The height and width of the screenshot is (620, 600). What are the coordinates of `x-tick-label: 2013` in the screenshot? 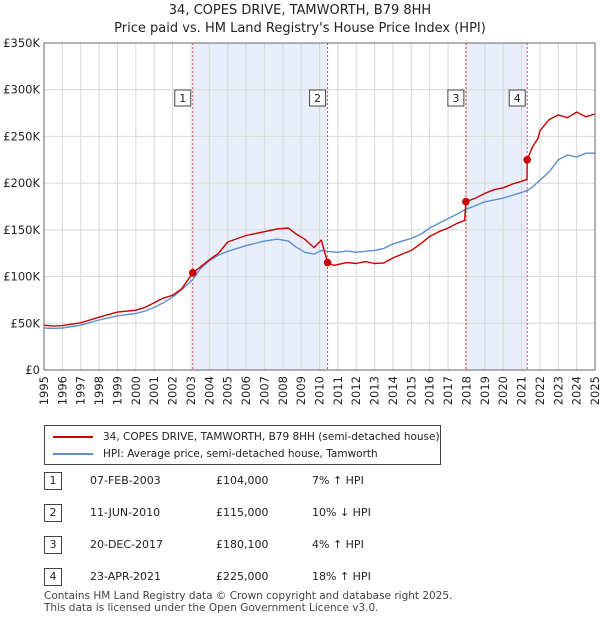 It's located at (375, 390).